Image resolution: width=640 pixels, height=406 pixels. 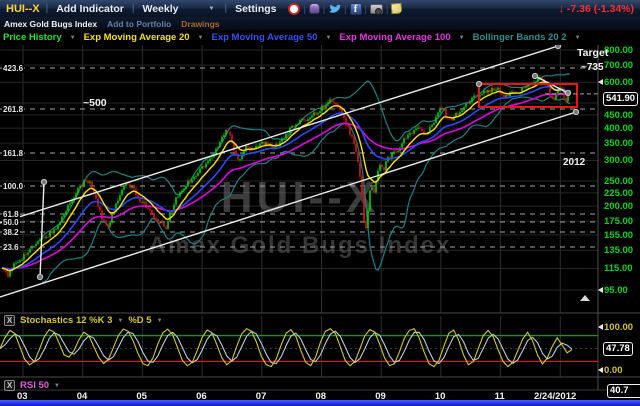 What do you see at coordinates (613, 370) in the screenshot?
I see `stoch-lower-label: 0.00` at bounding box center [613, 370].